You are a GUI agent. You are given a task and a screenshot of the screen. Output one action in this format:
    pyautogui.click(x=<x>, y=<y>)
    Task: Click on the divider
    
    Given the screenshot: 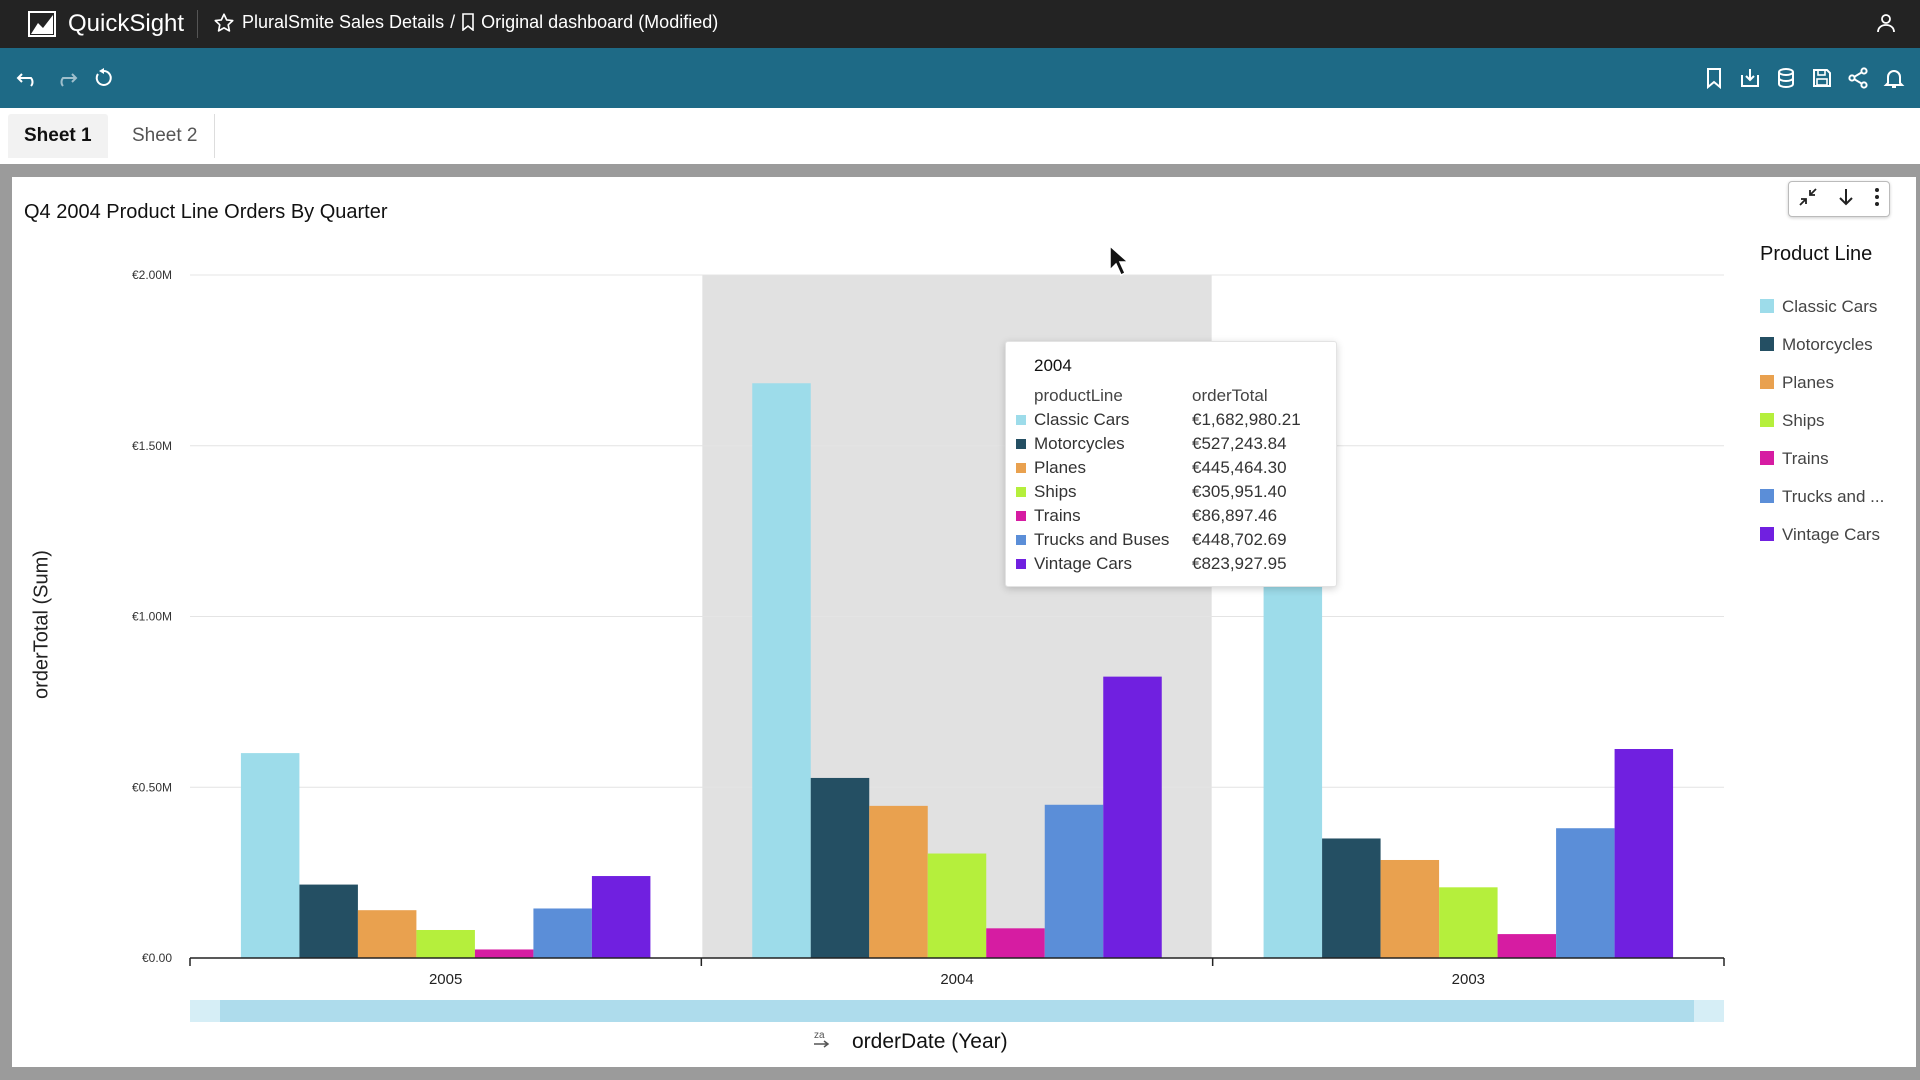 What is the action you would take?
    pyautogui.click(x=197, y=24)
    